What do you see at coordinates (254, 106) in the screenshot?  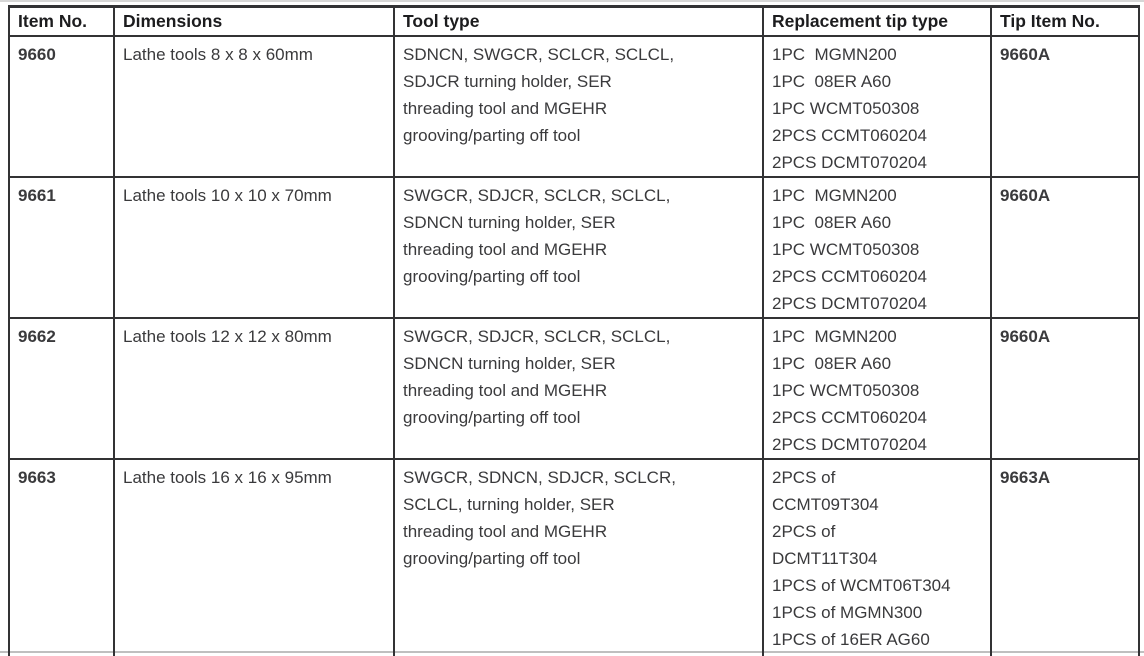 I see `cell-dimensions: Lathe tools 8 x 8 x 60mm` at bounding box center [254, 106].